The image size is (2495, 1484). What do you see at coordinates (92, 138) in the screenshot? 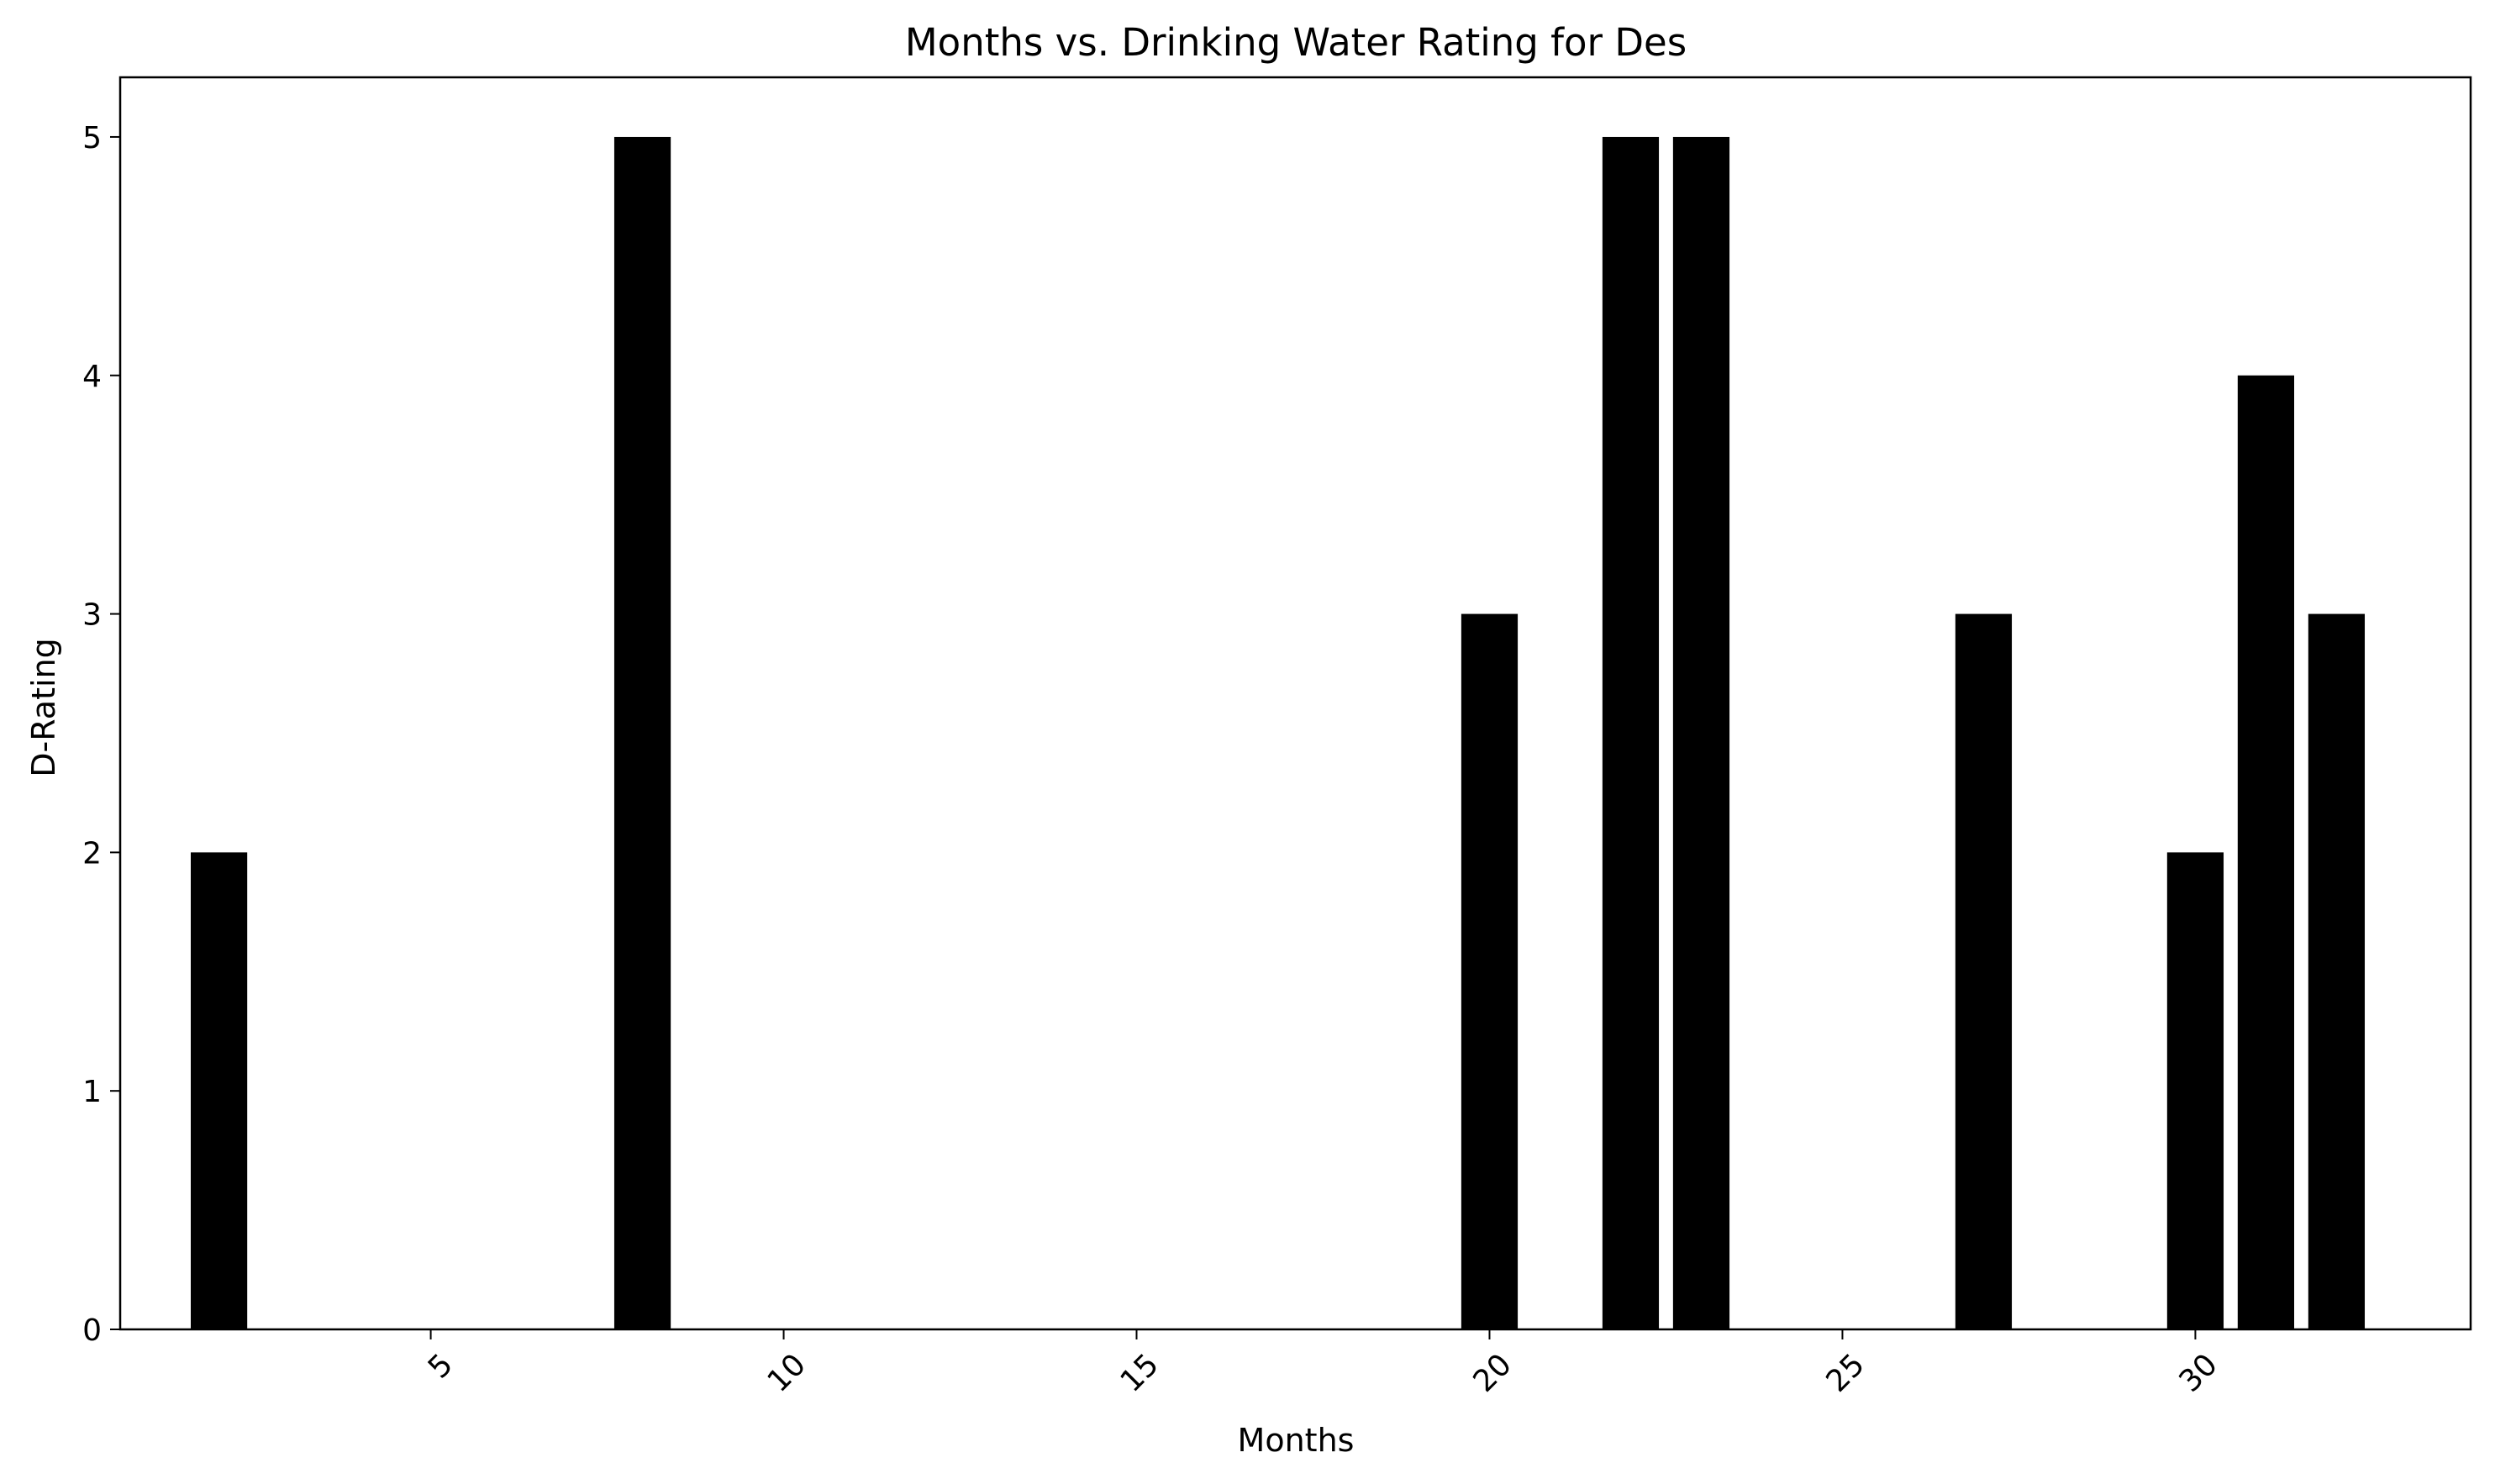
I see `y-tick-label: 5` at bounding box center [92, 138].